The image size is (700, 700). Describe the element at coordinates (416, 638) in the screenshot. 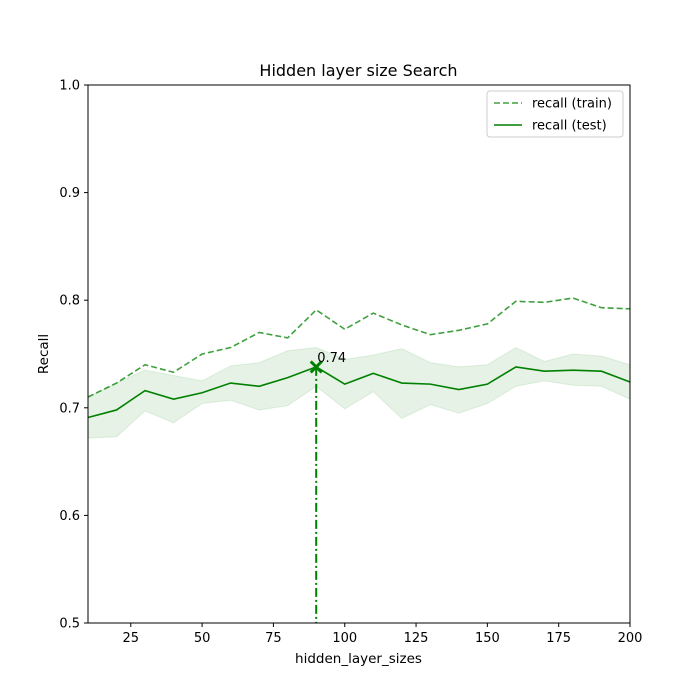

I see `x-tick-label: 125` at that location.